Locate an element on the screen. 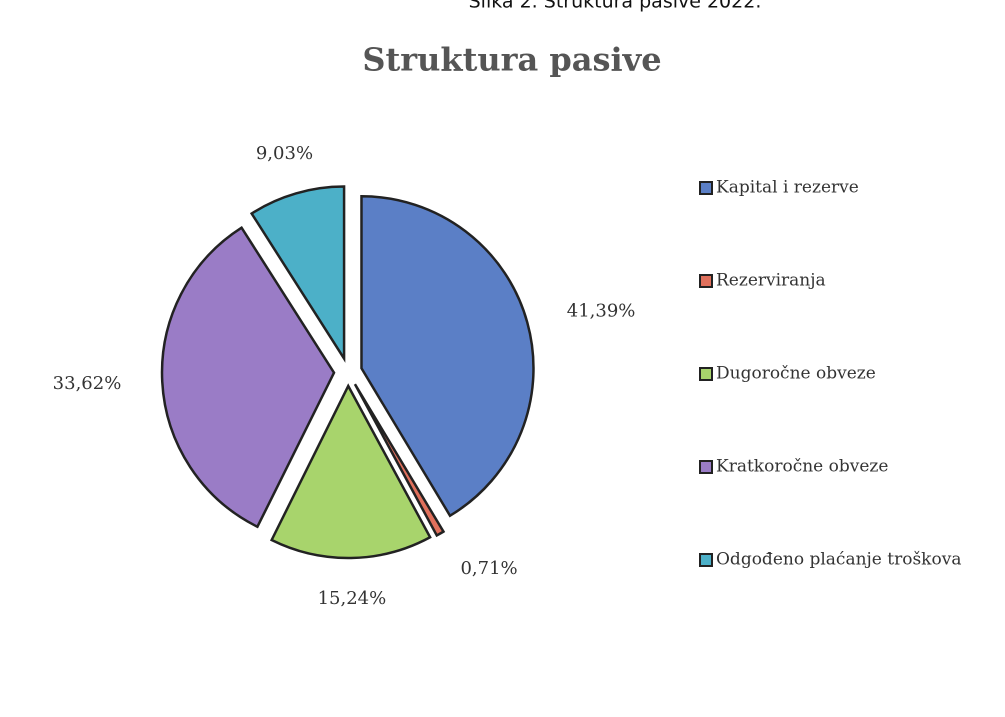 Image resolution: width=1005 pixels, height=717 pixels. data-label: 33,62% is located at coordinates (87, 383).